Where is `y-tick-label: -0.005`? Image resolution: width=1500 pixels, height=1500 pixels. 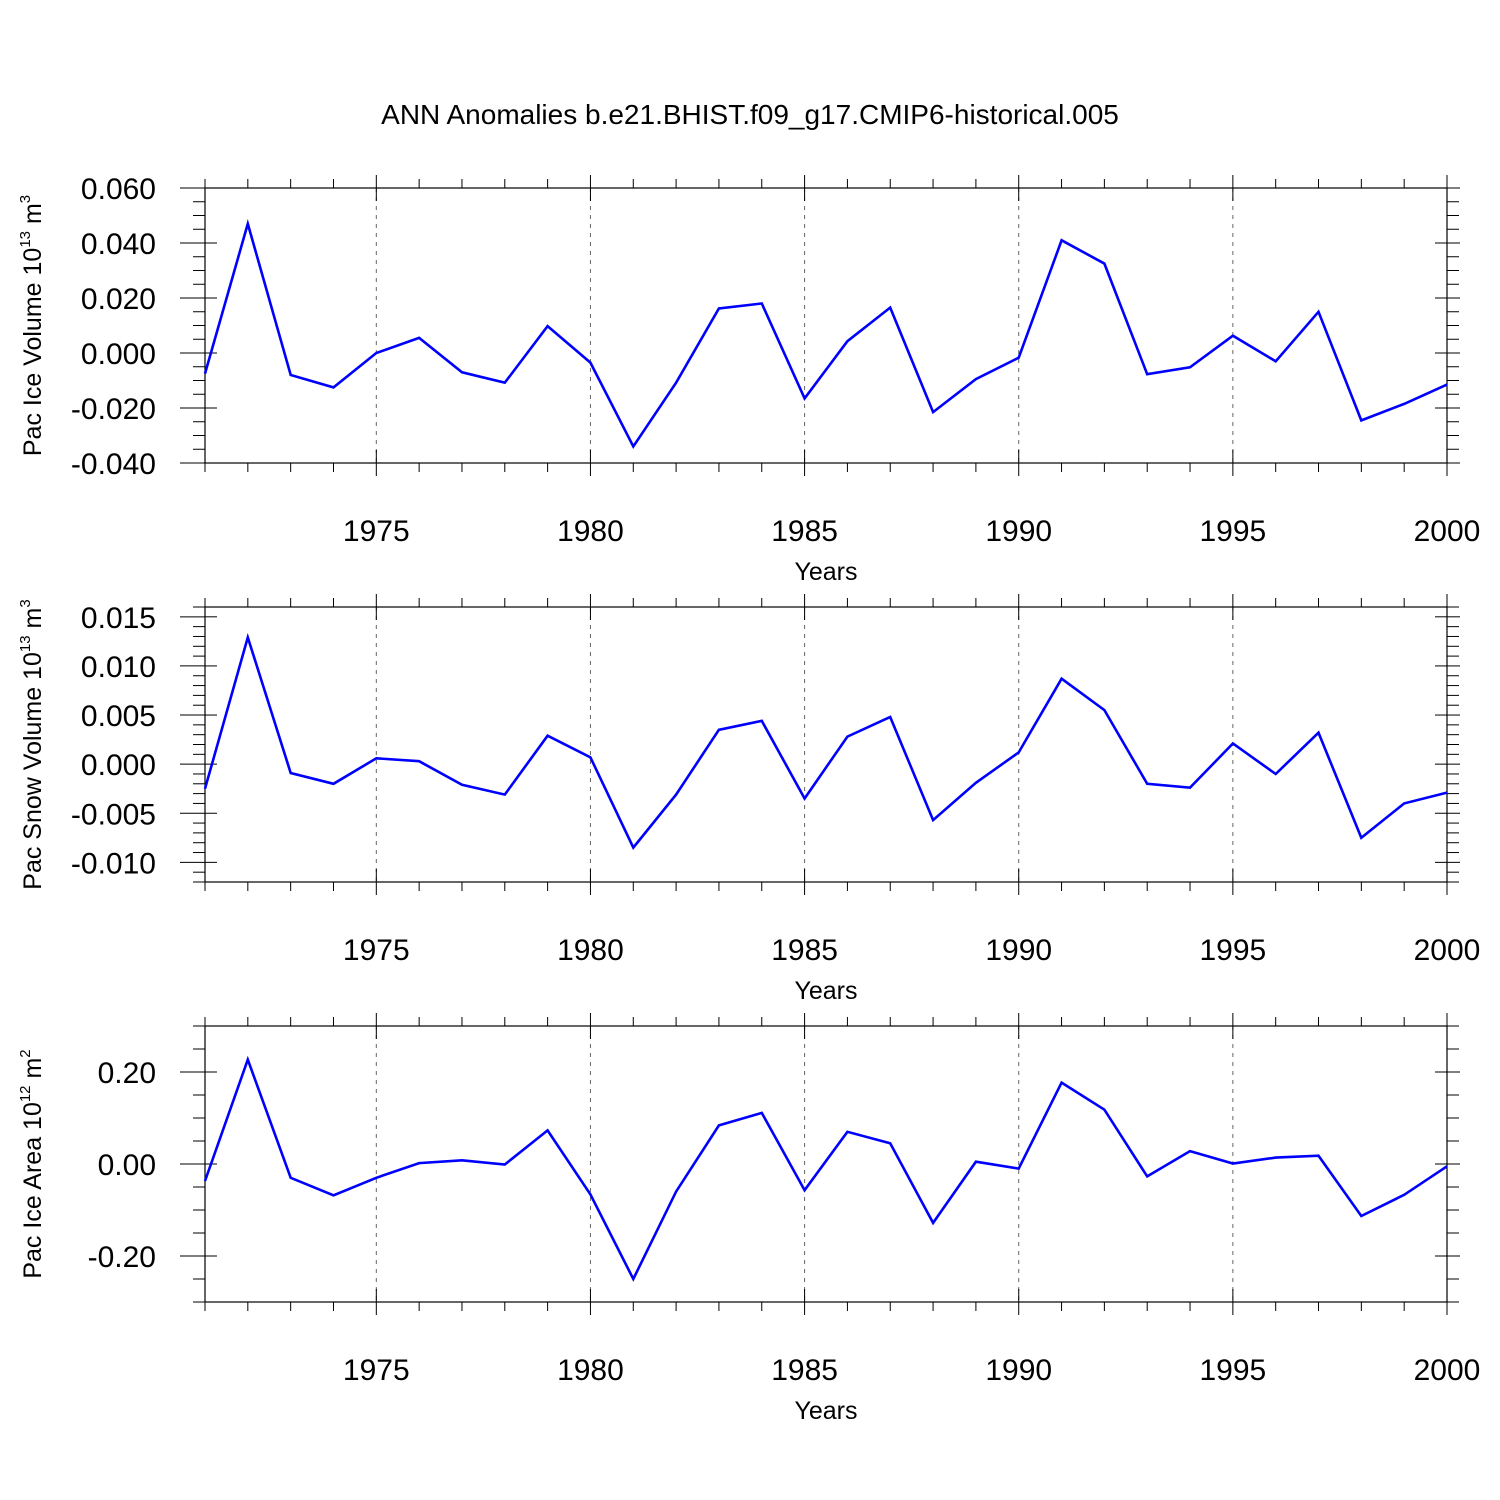
y-tick-label: -0.005 is located at coordinates (113, 814).